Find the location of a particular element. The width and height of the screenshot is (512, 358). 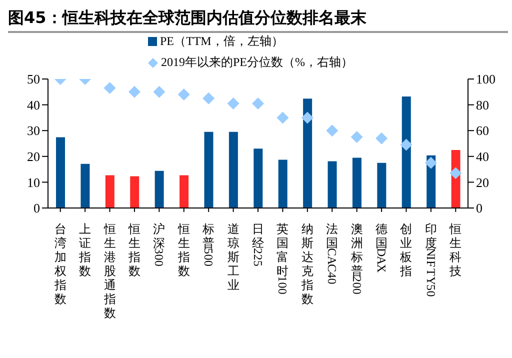

y2-tick-label: 80 is located at coordinates (482, 104).